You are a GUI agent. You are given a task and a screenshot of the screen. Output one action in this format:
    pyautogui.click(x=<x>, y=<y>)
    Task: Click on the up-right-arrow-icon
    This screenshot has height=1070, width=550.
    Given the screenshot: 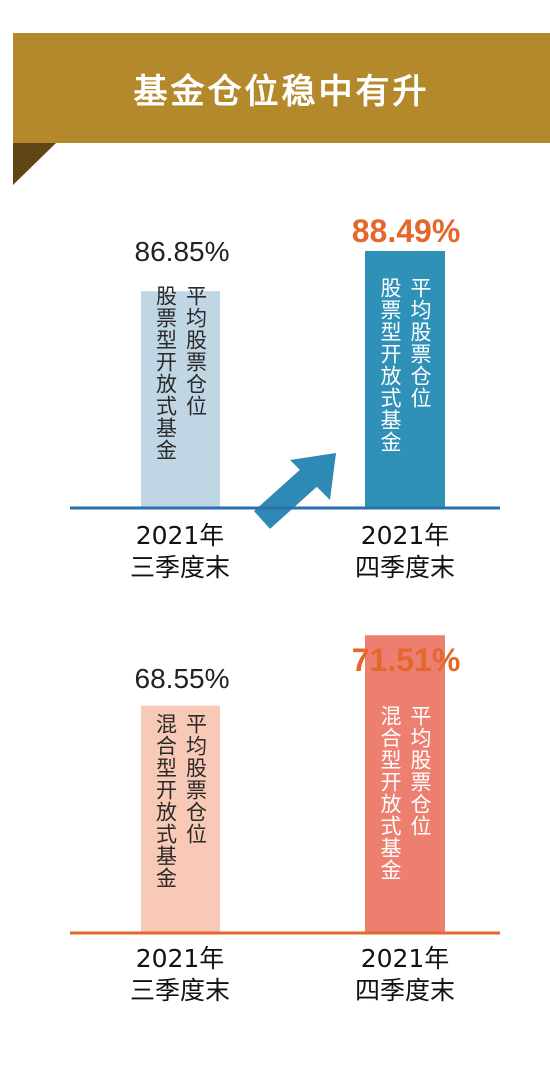 What is the action you would take?
    pyautogui.click(x=294, y=491)
    